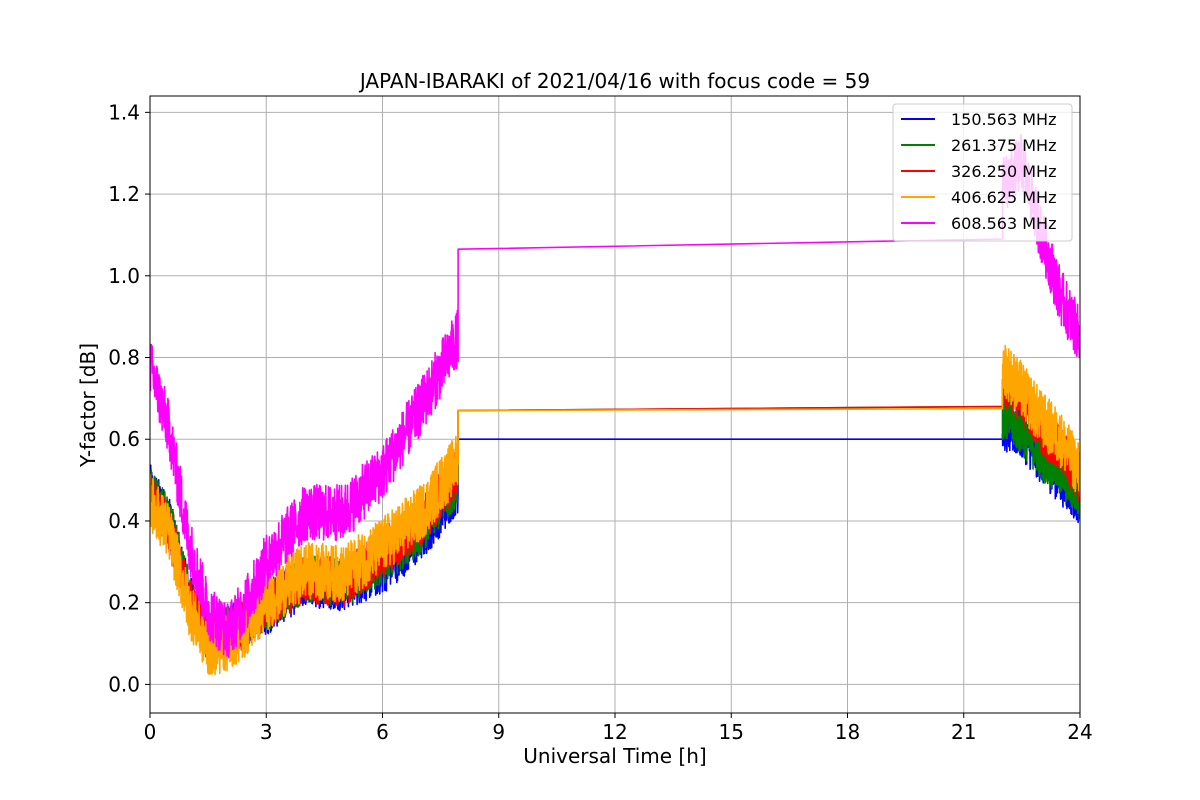 This screenshot has height=800, width=1200. Describe the element at coordinates (1003, 223) in the screenshot. I see `legend-entry: 608.563 MHz` at that location.